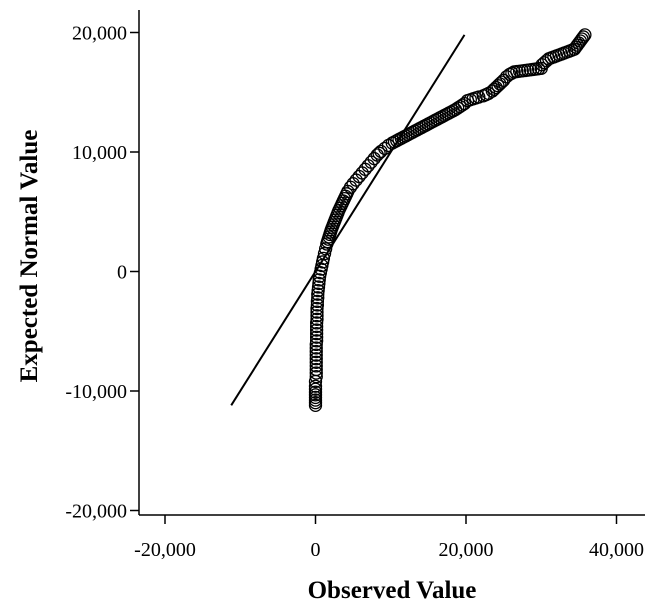 This screenshot has height=607, width=661. Describe the element at coordinates (99, 153) in the screenshot. I see `y-tick-label: 10,000` at that location.